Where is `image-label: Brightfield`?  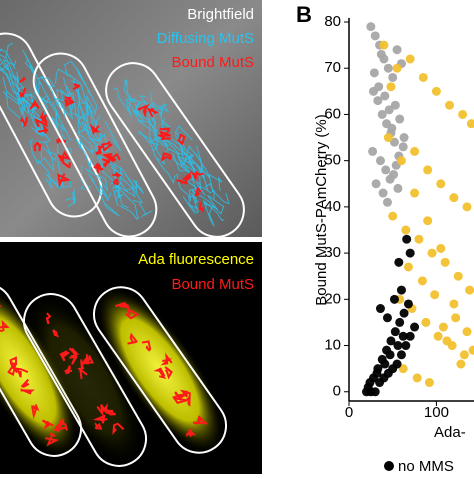 image-label: Brightfield is located at coordinates (220, 14).